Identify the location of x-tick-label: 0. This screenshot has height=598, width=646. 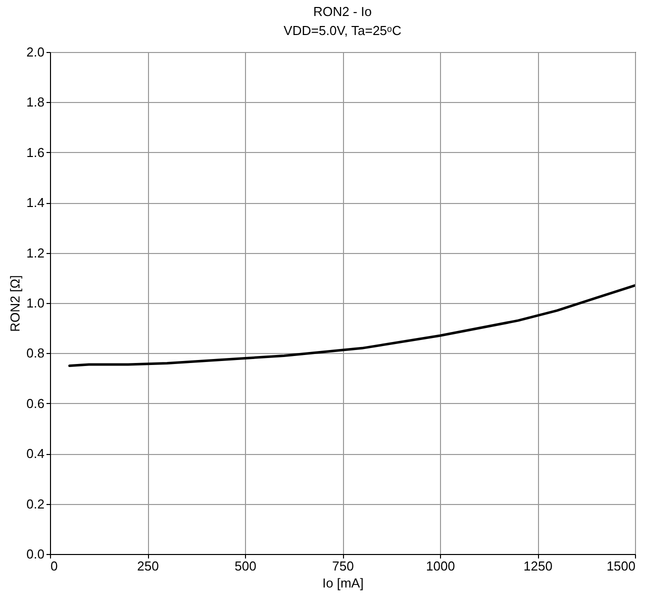
(54, 566).